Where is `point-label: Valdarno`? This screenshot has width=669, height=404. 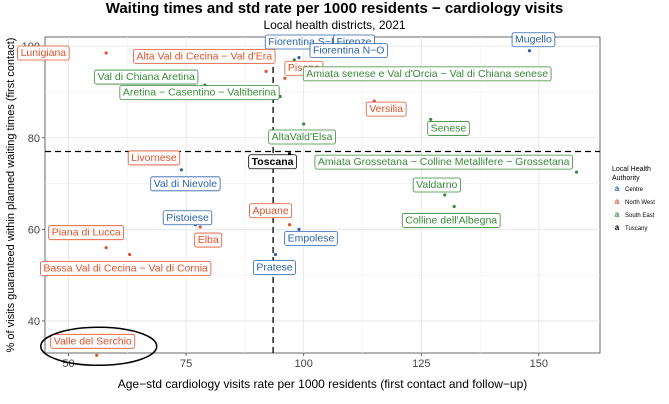
point-label: Valdarno is located at coordinates (436, 185).